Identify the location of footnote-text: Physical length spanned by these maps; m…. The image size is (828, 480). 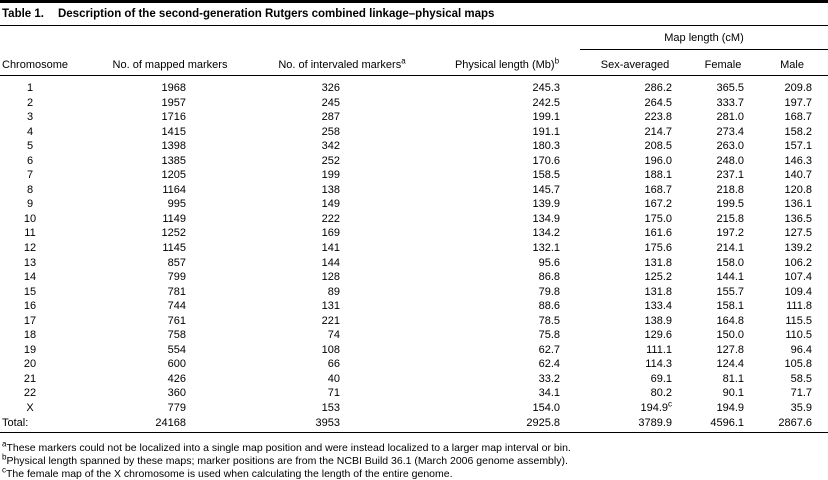
(287, 461).